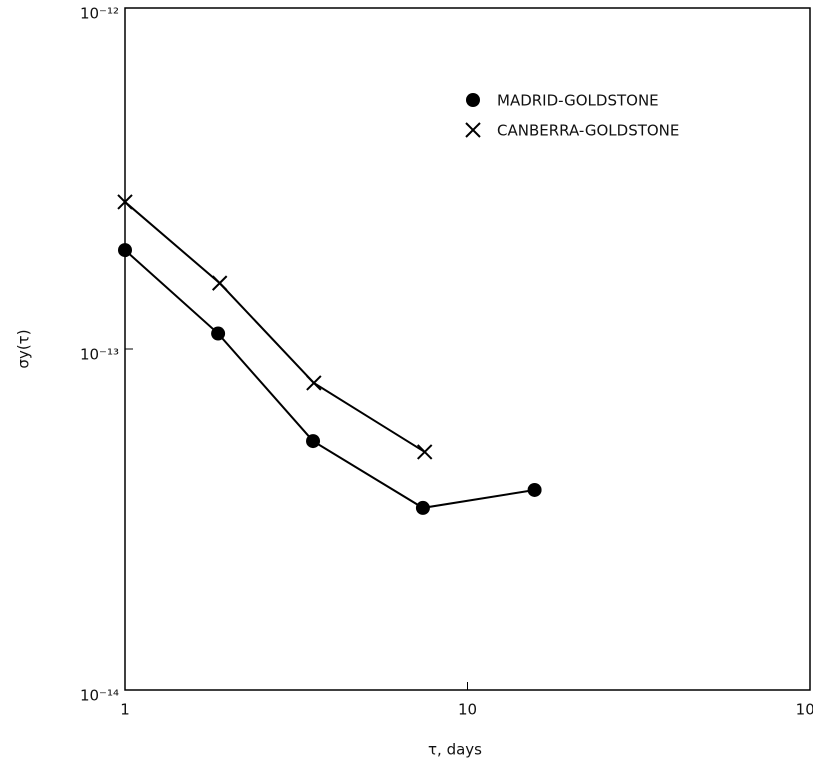 The image size is (813, 767). Describe the element at coordinates (99, 355) in the screenshot. I see `y-tick-label: 10⁻¹³` at that location.